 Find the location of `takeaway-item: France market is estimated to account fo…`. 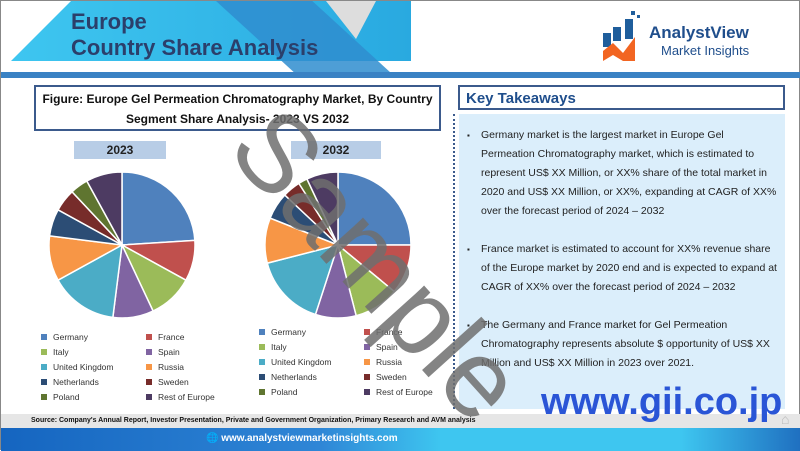

takeaway-item: France market is estimated to account fo… is located at coordinates (622, 268).